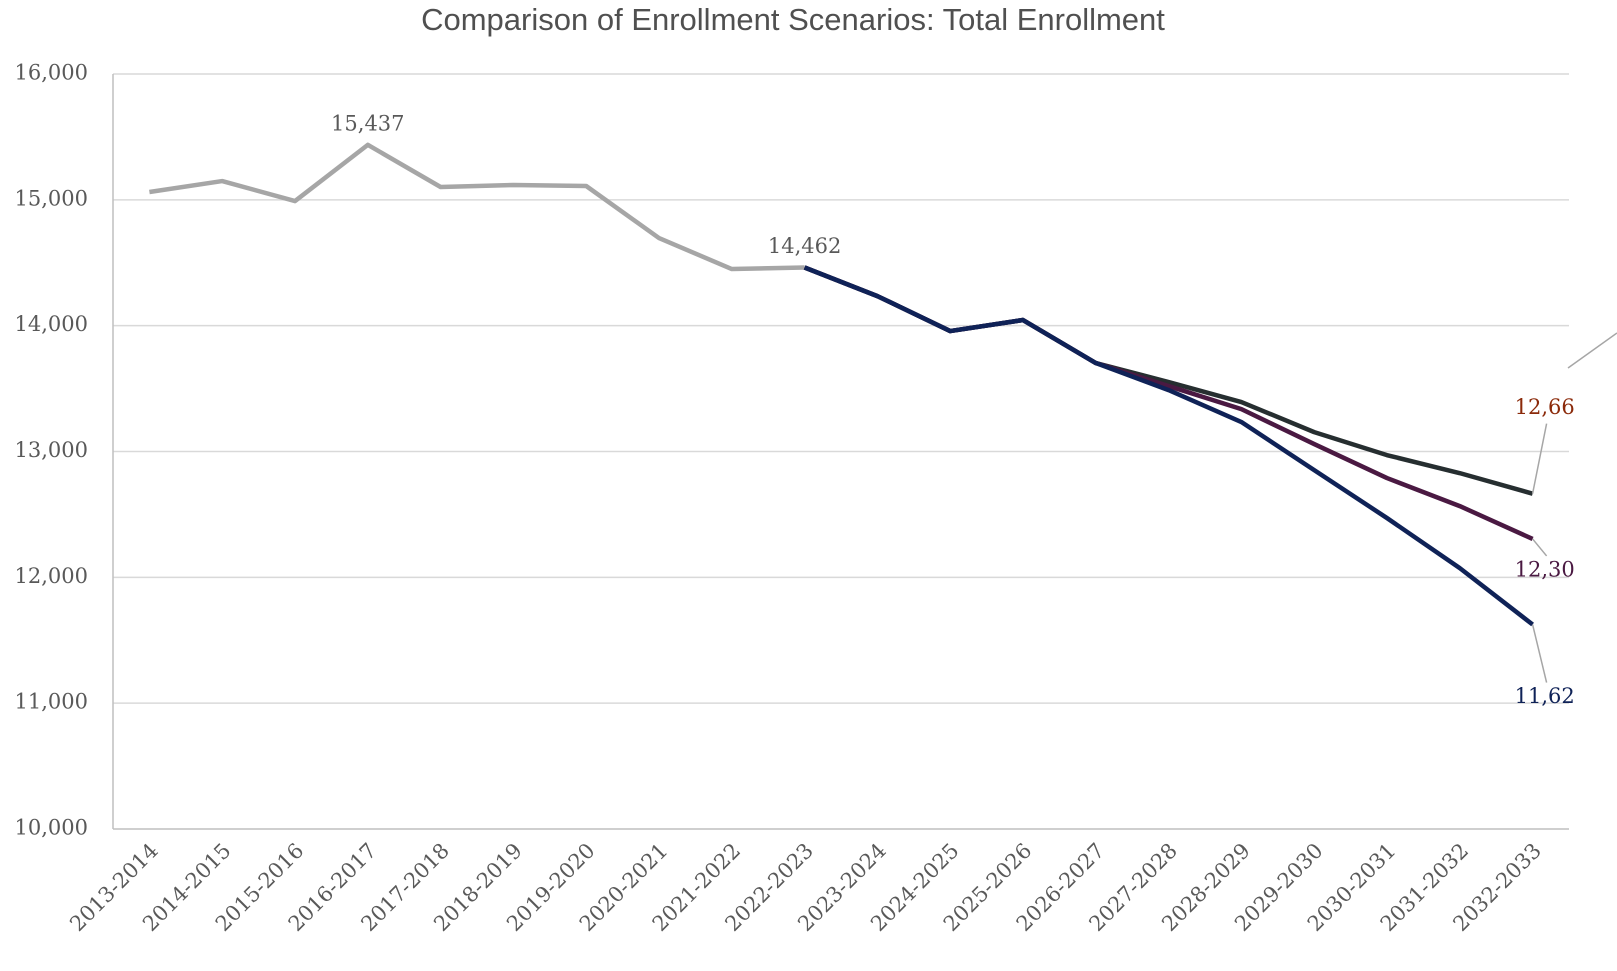 This screenshot has height=971, width=1617. I want to click on y-tick-label: 16,000, so click(51, 73).